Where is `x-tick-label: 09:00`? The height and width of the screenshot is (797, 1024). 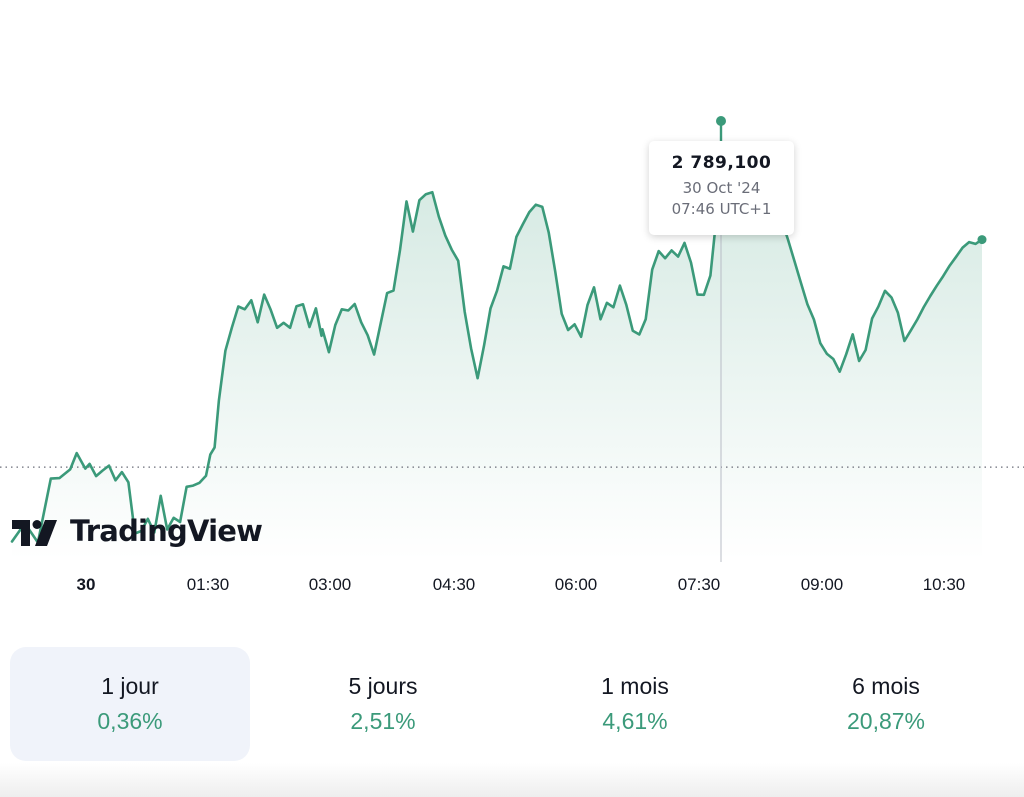 x-tick-label: 09:00 is located at coordinates (822, 584).